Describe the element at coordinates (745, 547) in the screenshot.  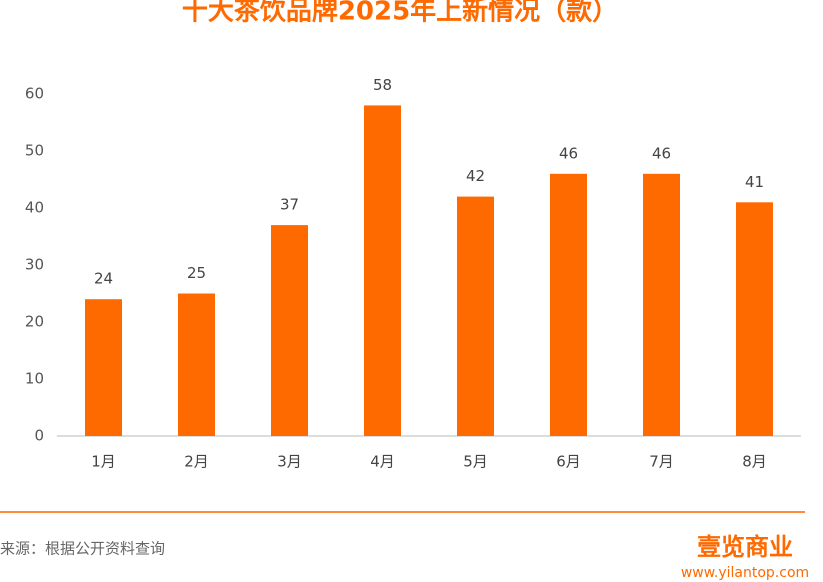
I see `logo-name: 壹览商业` at that location.